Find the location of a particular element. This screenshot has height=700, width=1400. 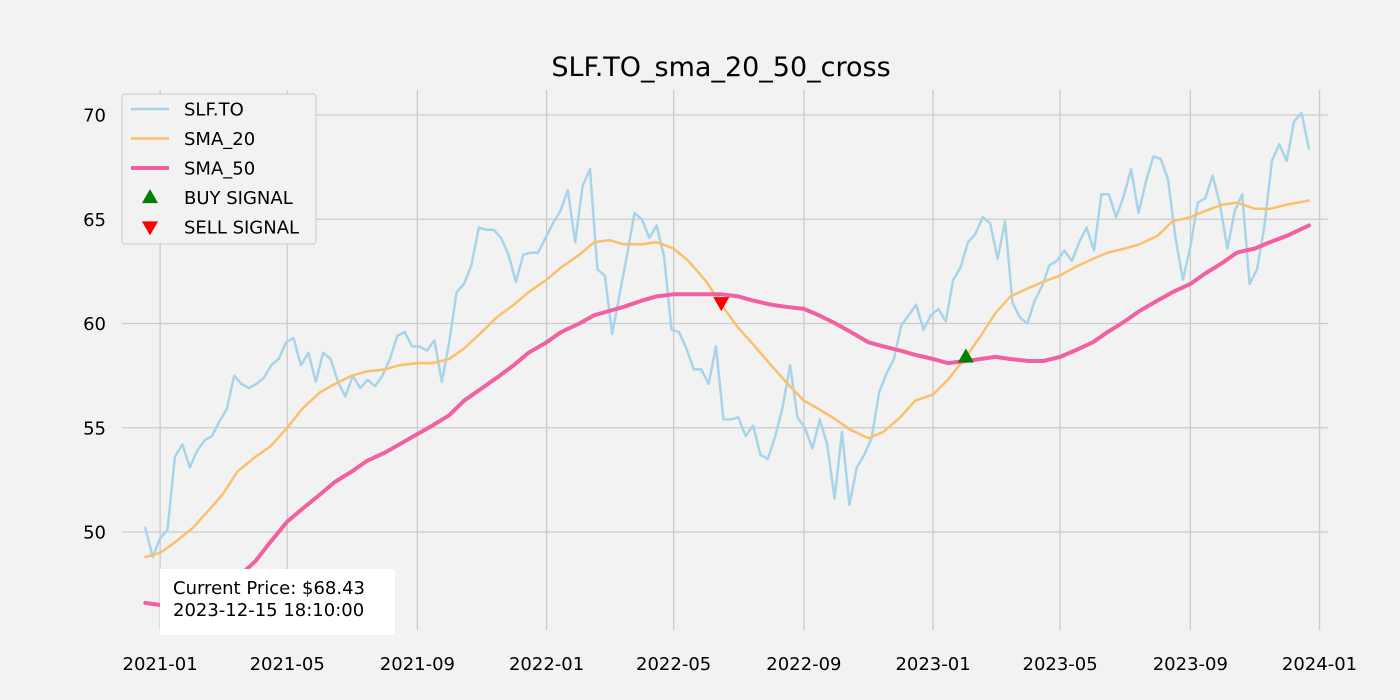

signal-markers is located at coordinates (843, 330).